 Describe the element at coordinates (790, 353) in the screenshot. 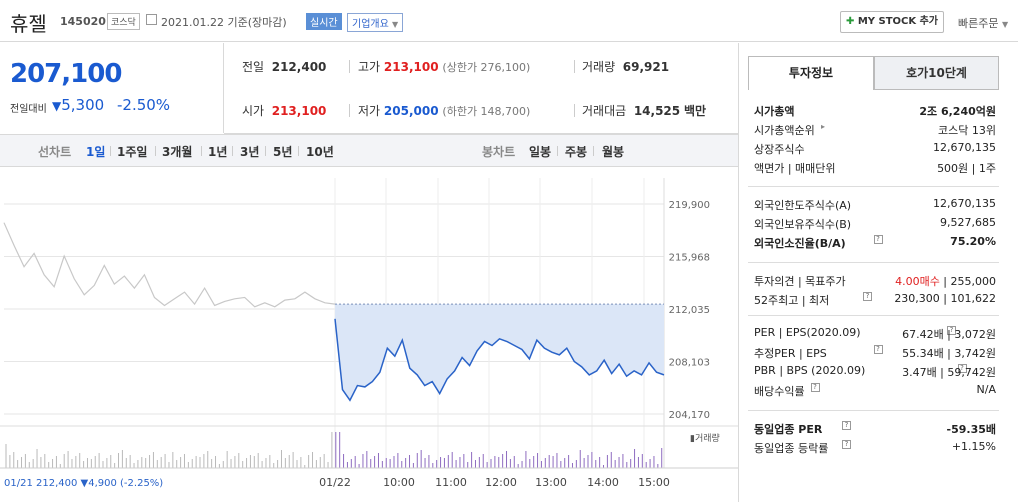

I see `info-row-label: 추정PER | EPS` at that location.